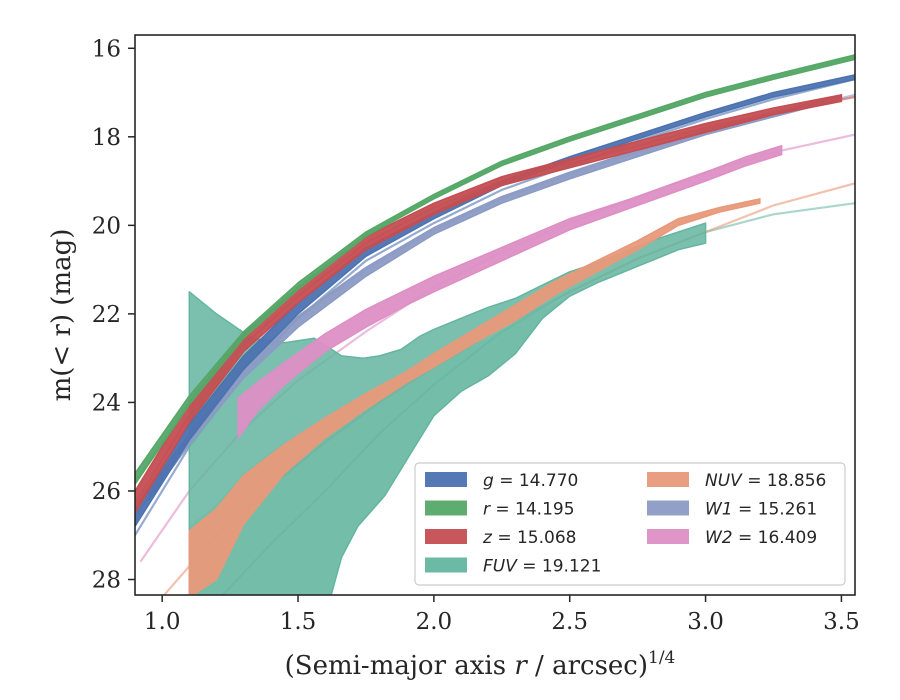 The image size is (900, 700). I want to click on y-tick-label: 22, so click(106, 315).